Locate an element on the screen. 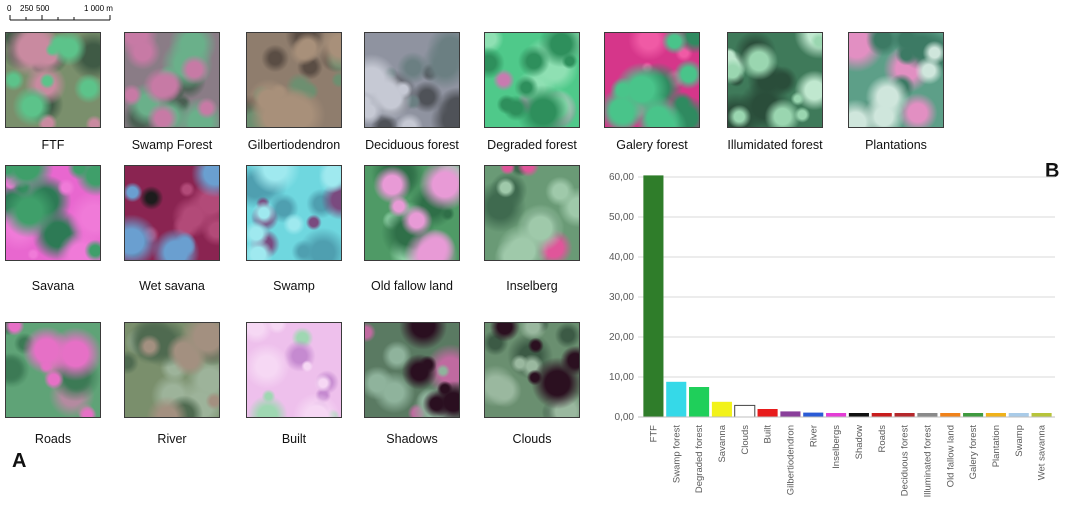 The image size is (1065, 510). x-tick-label: Swamp is located at coordinates (1019, 441).